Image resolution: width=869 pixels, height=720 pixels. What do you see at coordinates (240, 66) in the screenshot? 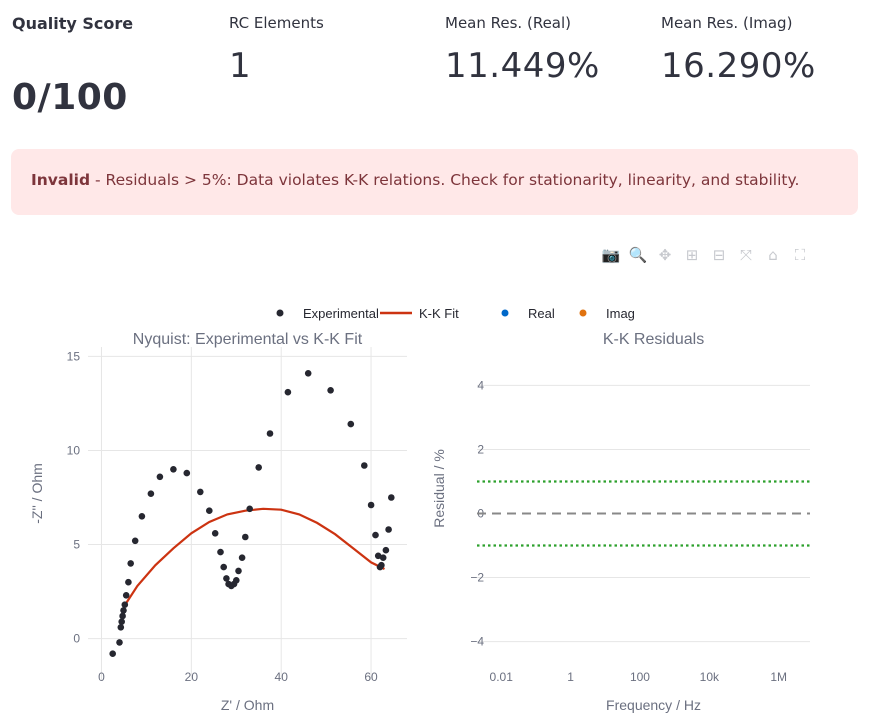
I see `metric-value: 1` at bounding box center [240, 66].